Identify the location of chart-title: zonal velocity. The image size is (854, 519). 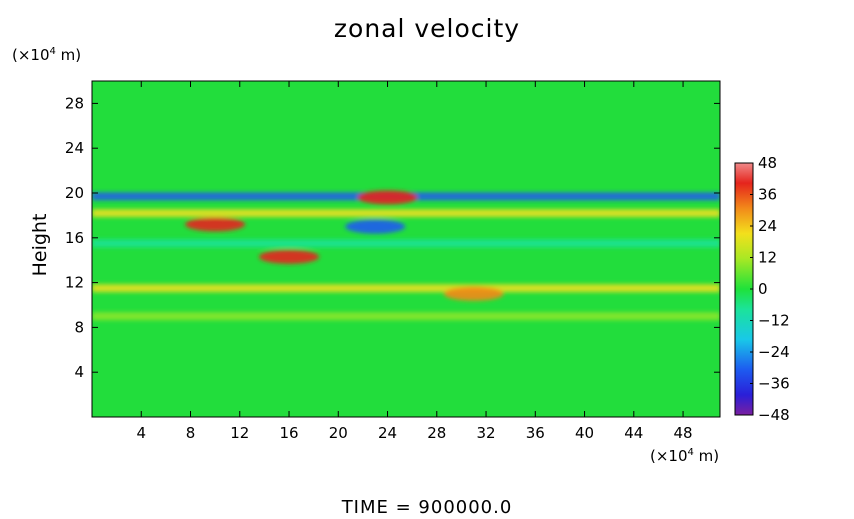
(427, 28).